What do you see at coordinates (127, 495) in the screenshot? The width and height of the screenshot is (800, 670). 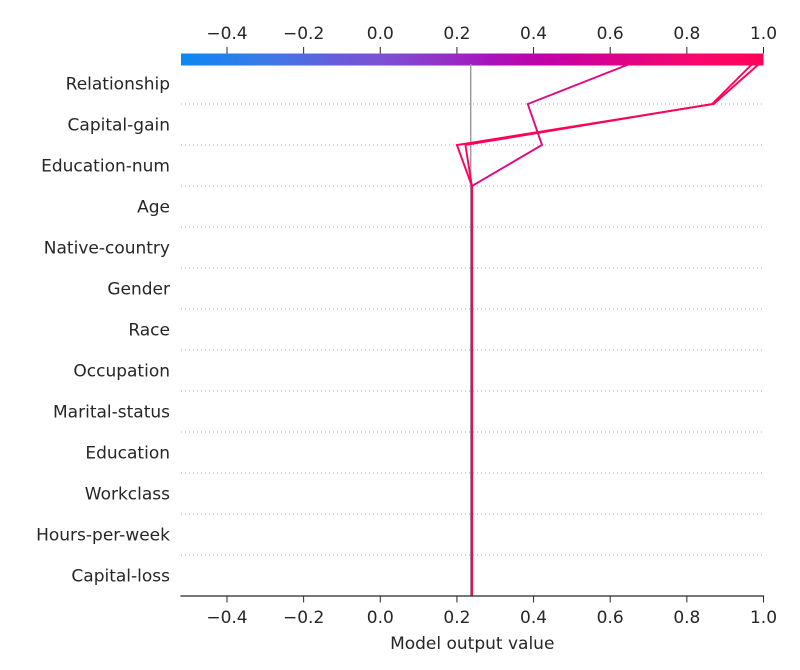 I see `feature-label: Workclass` at bounding box center [127, 495].